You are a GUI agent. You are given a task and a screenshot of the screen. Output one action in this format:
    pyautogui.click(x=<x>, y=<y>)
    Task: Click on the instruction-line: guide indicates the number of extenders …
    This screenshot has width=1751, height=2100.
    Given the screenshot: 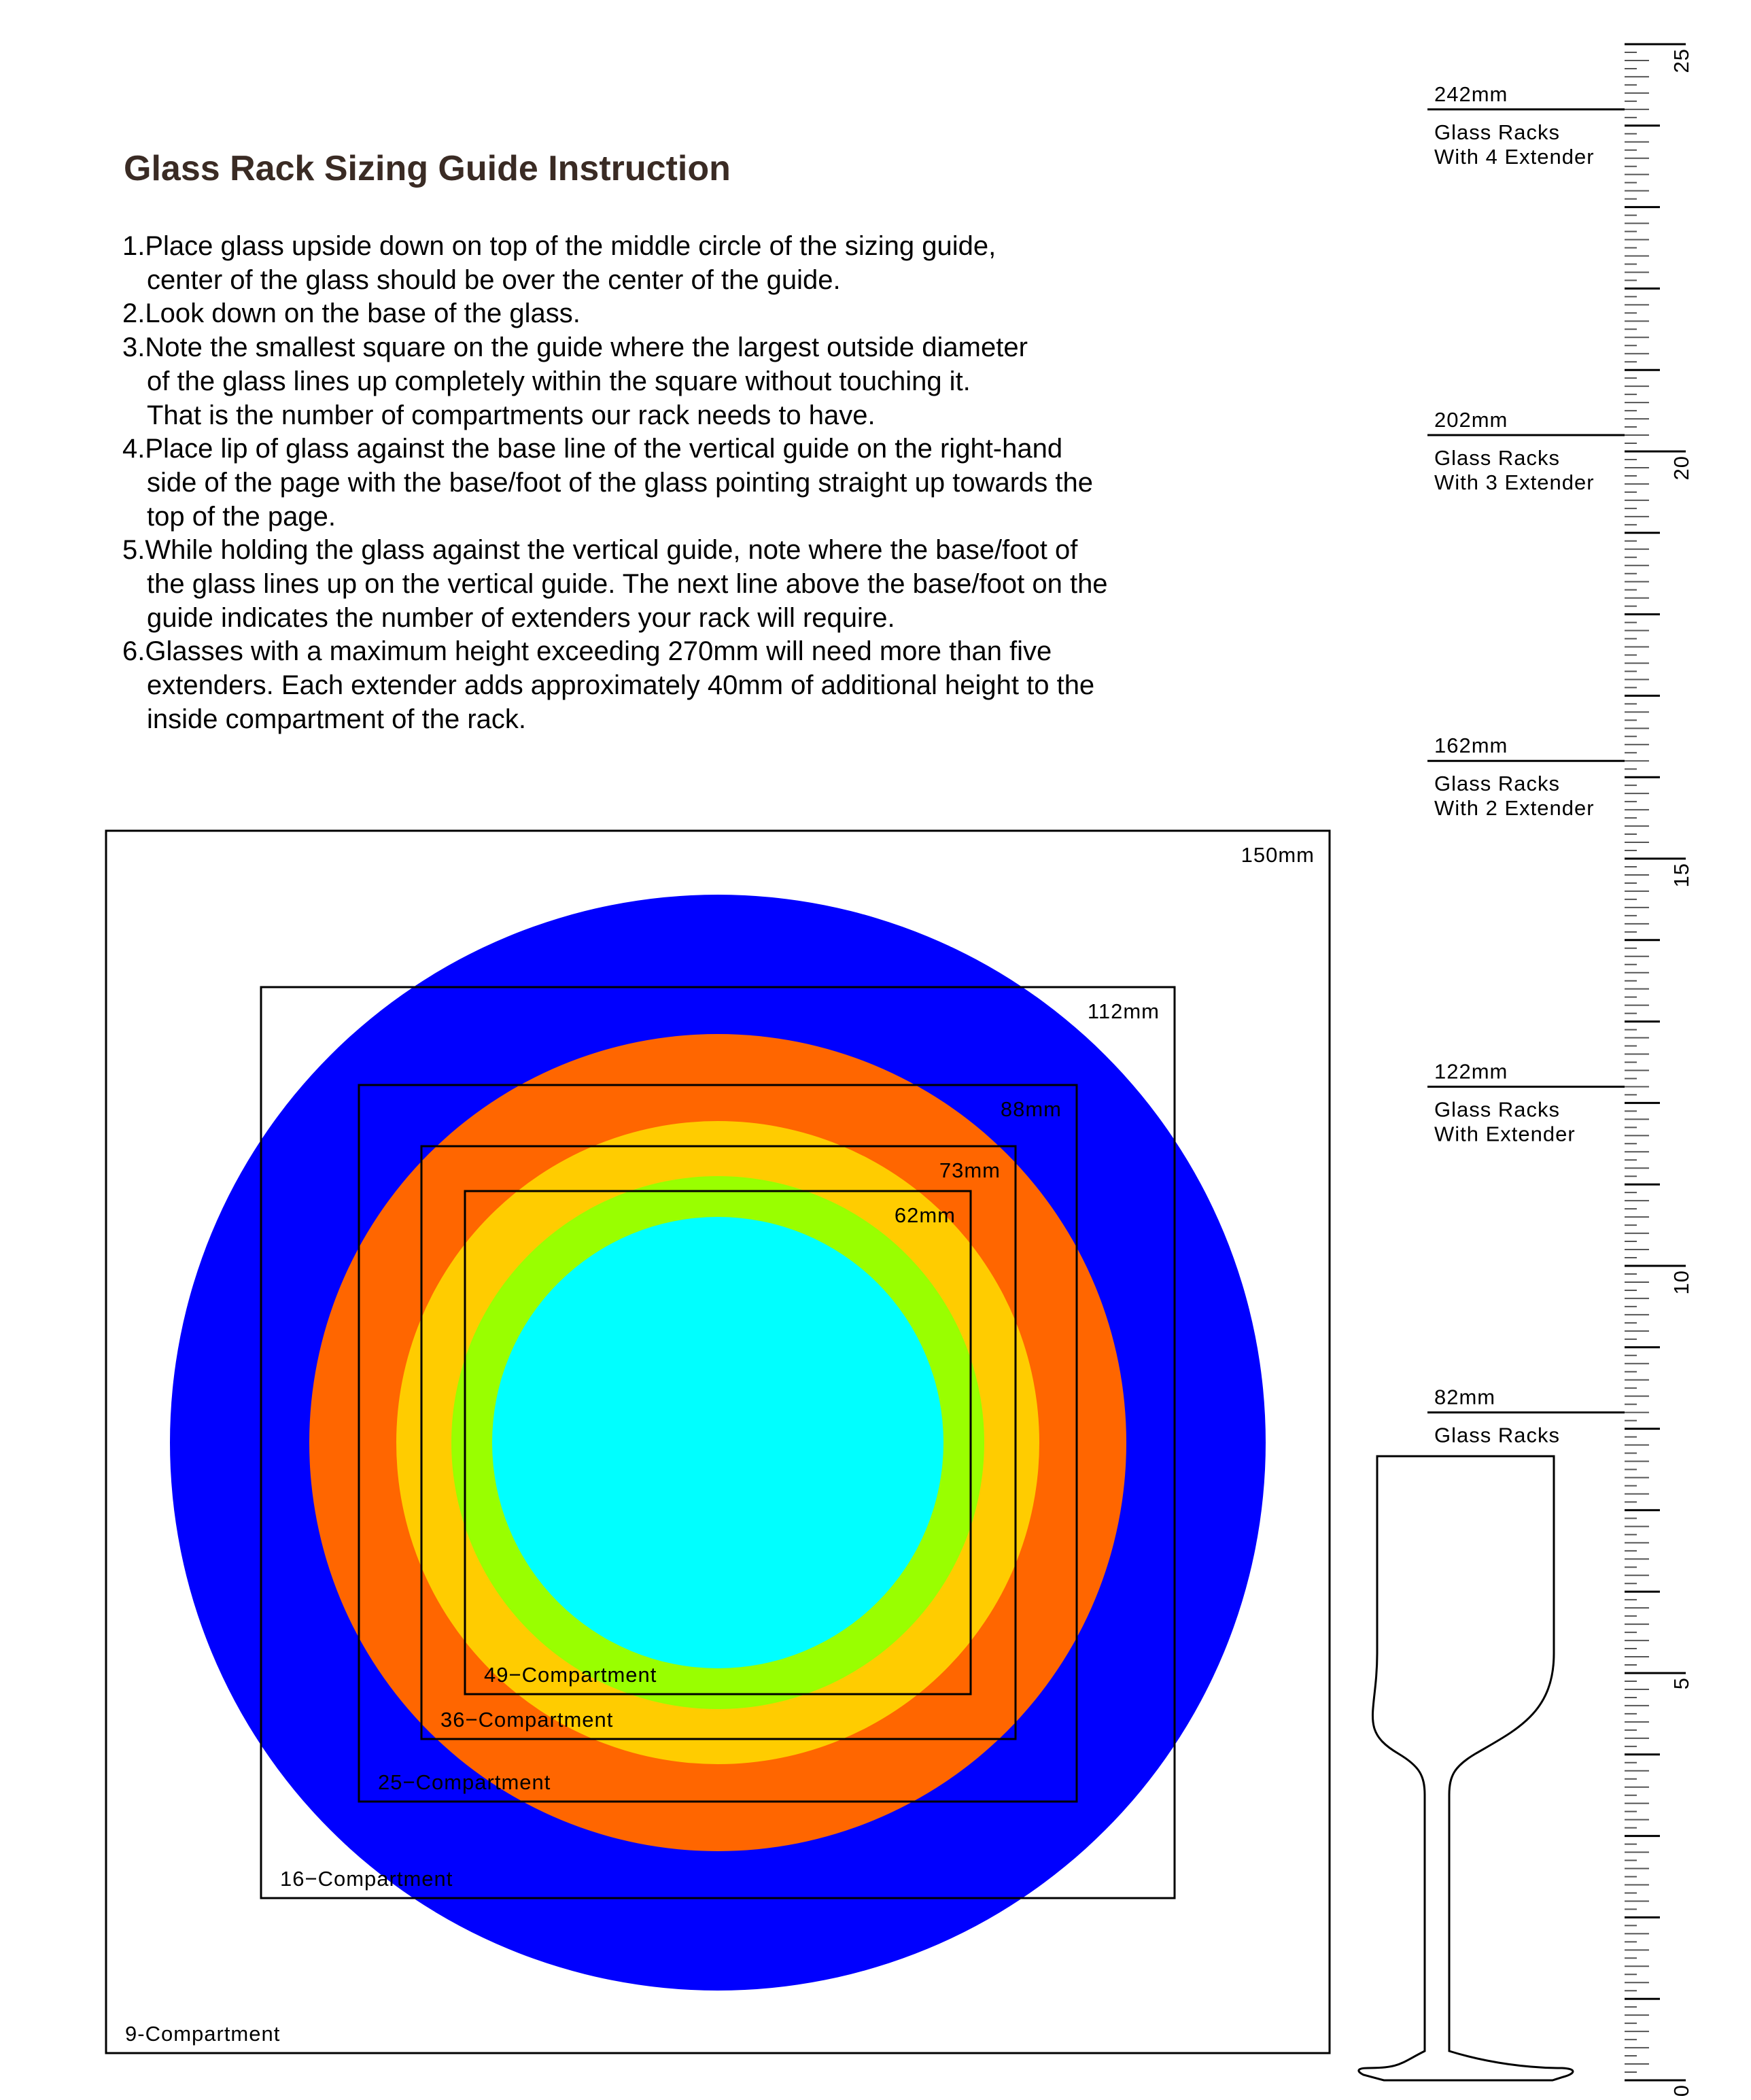 What is the action you would take?
    pyautogui.click(x=521, y=617)
    